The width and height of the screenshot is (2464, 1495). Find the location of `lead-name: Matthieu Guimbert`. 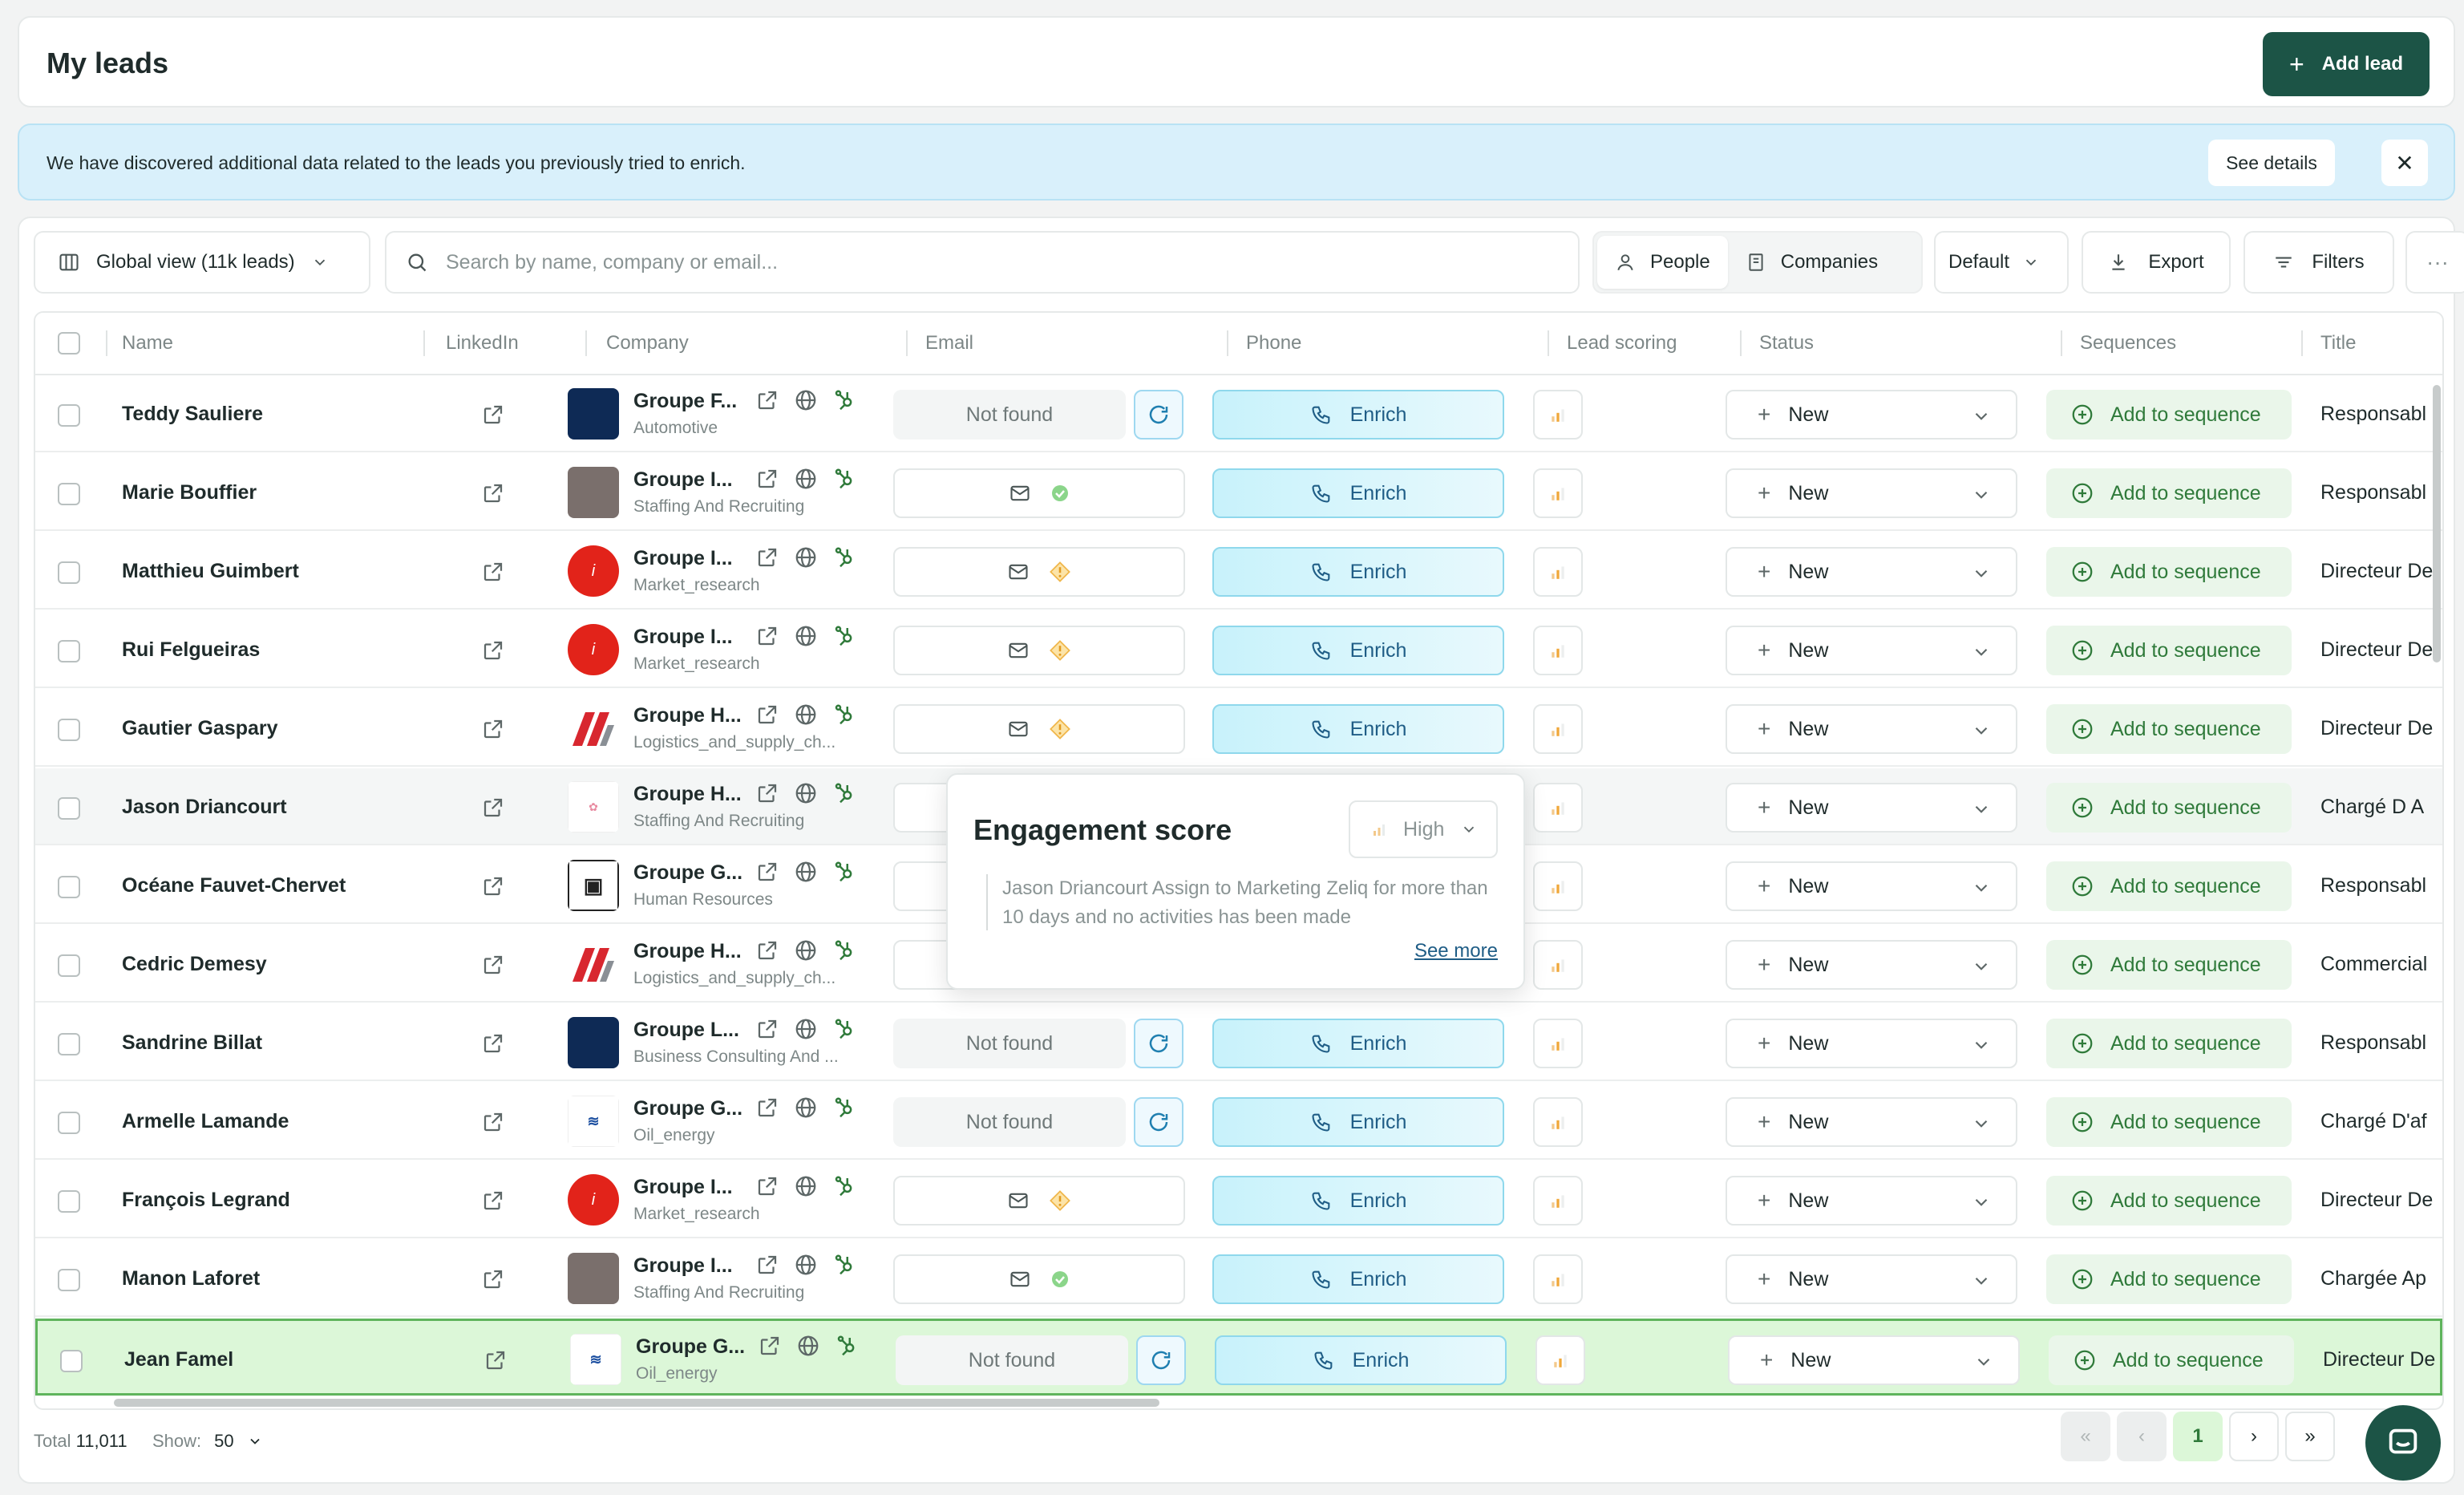

lead-name: Matthieu Guimbert is located at coordinates (210, 571).